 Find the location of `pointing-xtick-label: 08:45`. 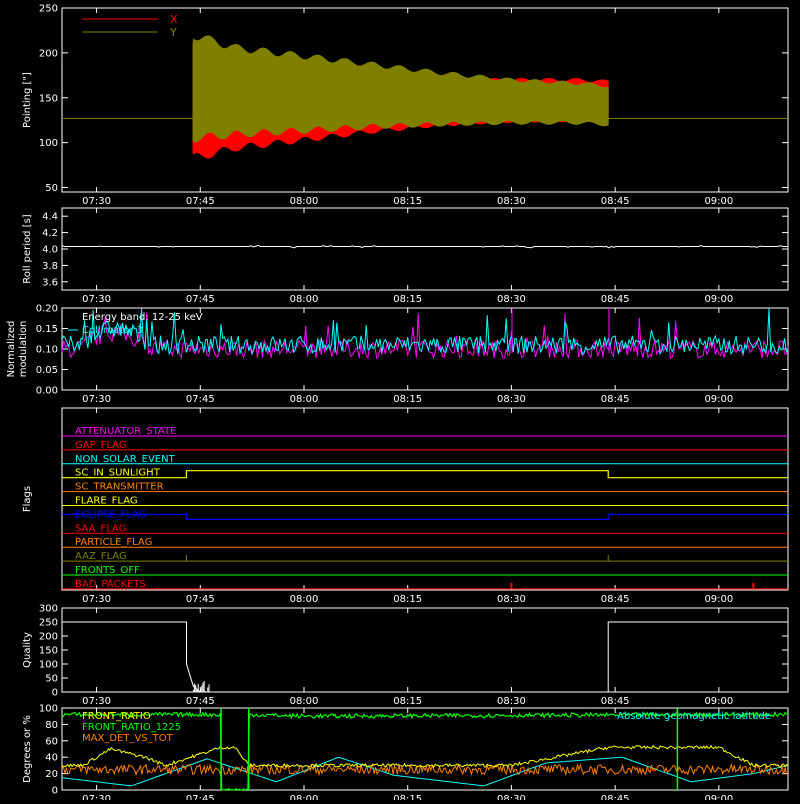

pointing-xtick-label: 08:45 is located at coordinates (615, 201).